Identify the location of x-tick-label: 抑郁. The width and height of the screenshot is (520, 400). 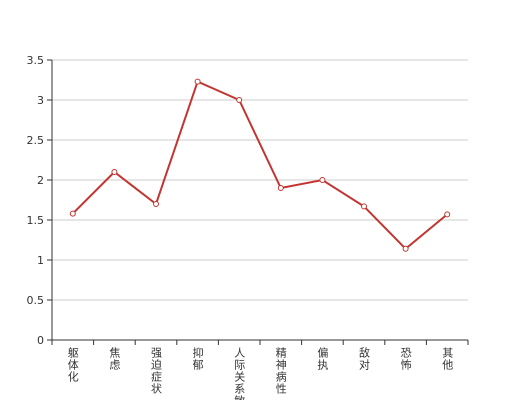
(197, 358).